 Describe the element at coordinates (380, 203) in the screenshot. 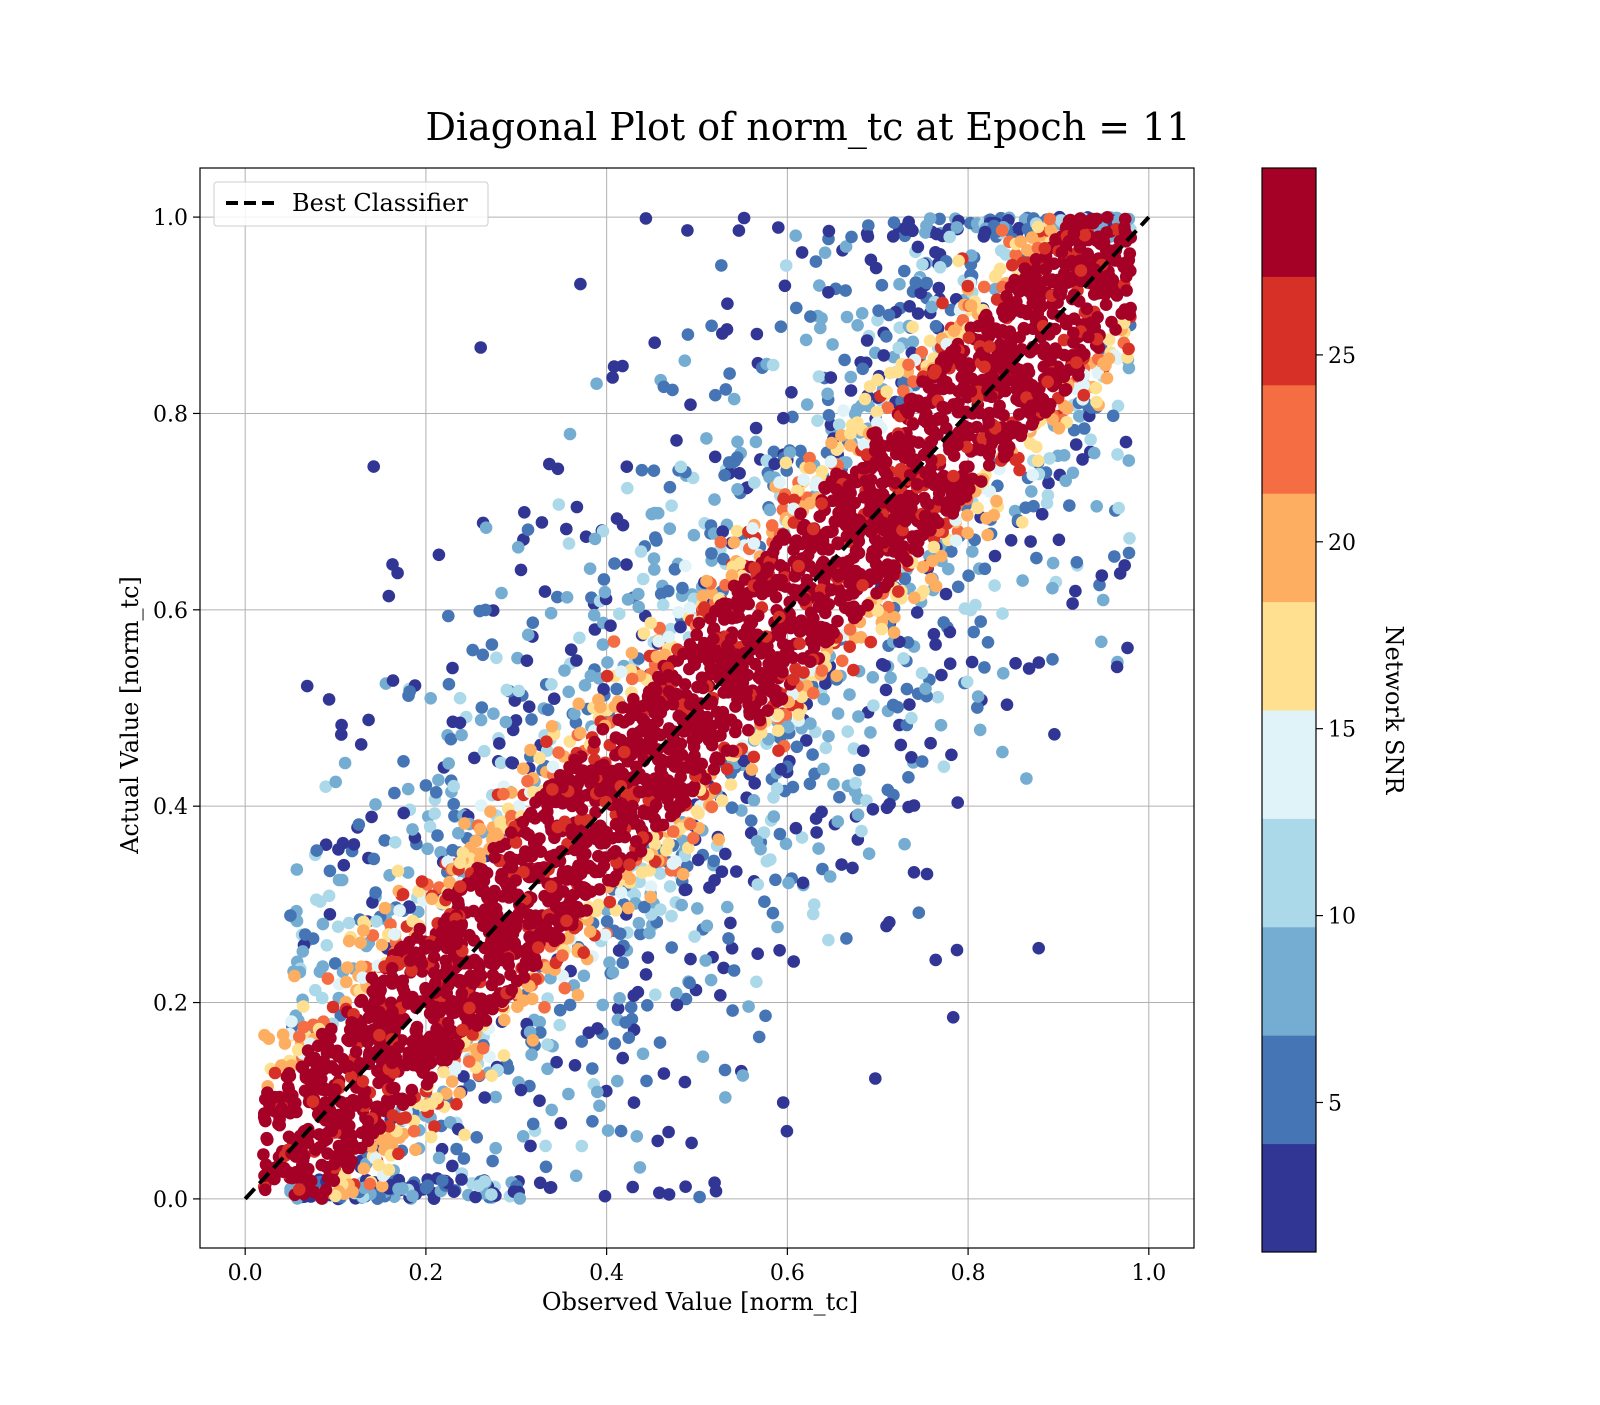

I see `legend-label-best-classifier: Best Classifier` at that location.